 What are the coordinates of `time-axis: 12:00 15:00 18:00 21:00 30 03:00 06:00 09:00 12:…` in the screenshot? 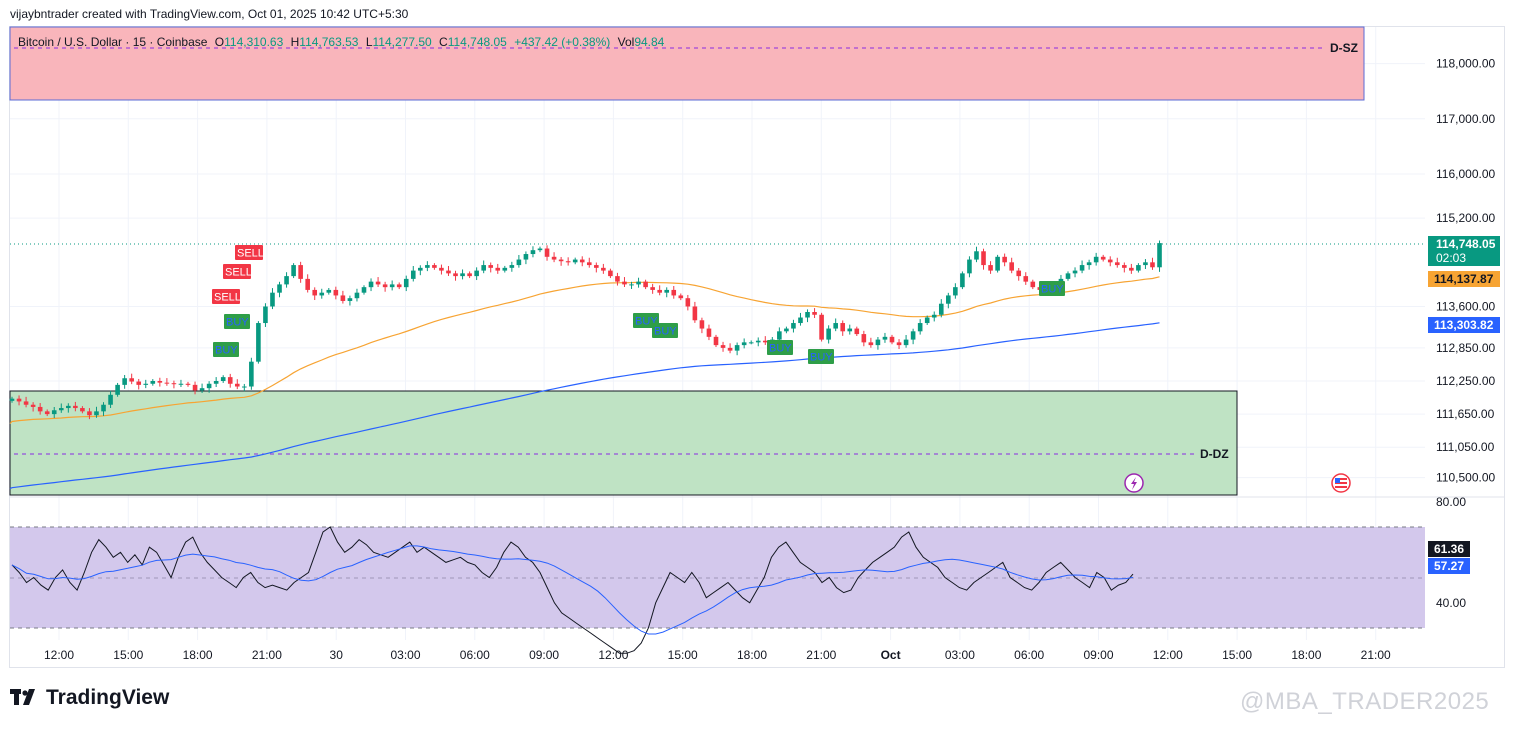 It's located at (717, 655).